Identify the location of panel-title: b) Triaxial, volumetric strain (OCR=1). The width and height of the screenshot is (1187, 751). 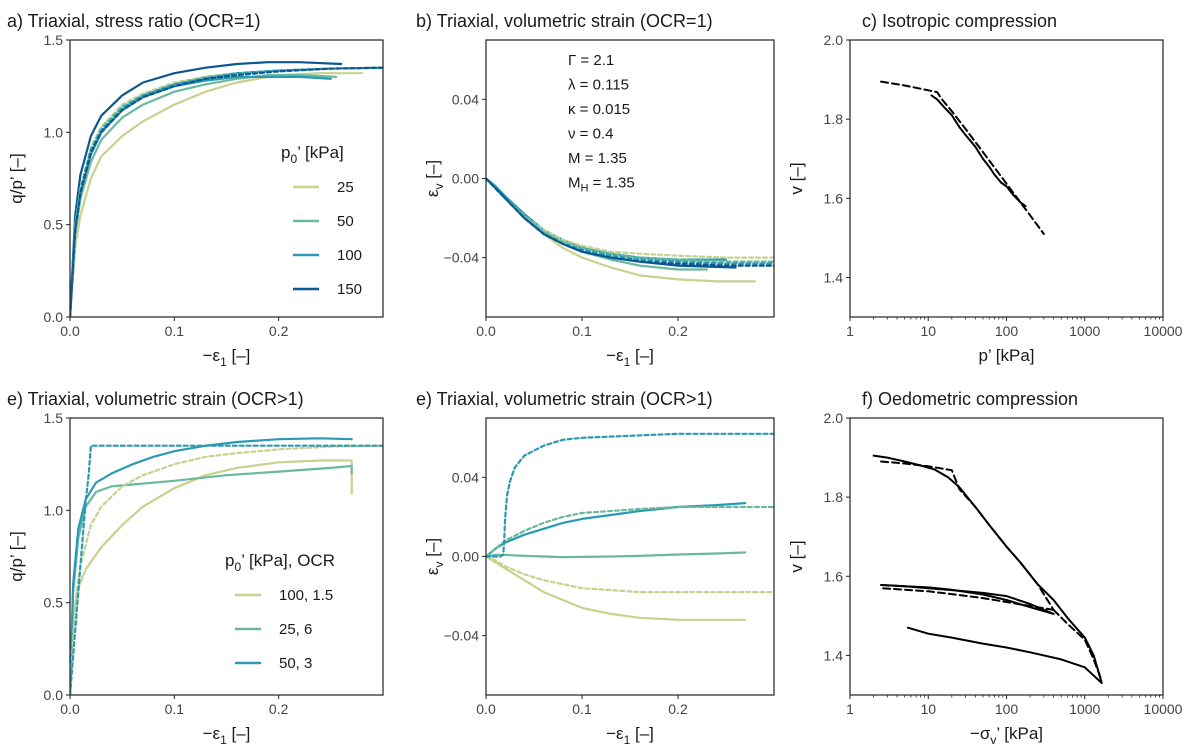
(564, 21).